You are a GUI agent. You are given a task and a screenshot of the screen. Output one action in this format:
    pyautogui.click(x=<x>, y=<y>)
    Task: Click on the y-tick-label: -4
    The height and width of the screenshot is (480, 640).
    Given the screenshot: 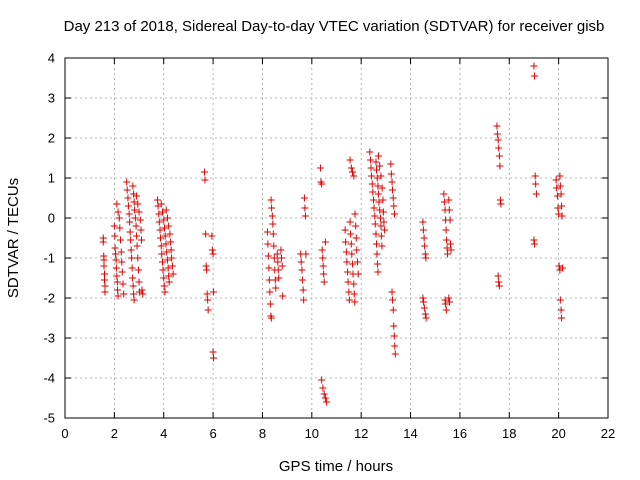 What is the action you would take?
    pyautogui.click(x=49, y=378)
    